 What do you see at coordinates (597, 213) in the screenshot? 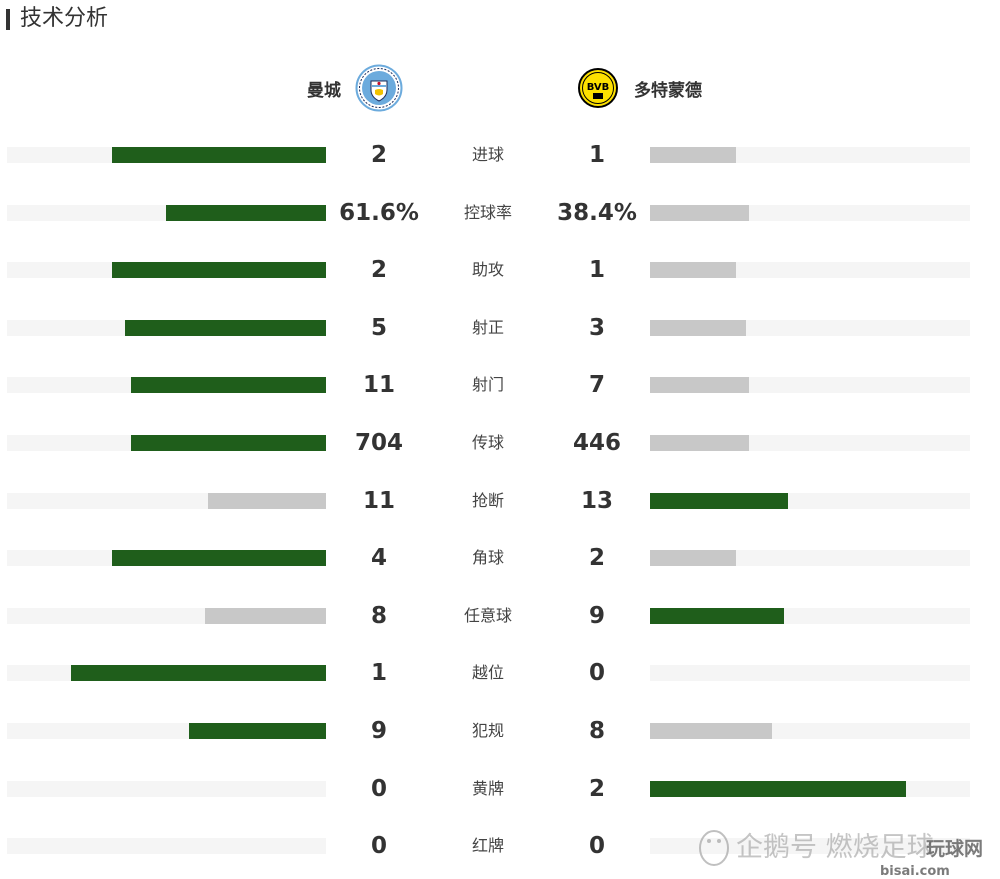
I see `away-stat-value: 38.4%` at bounding box center [597, 213].